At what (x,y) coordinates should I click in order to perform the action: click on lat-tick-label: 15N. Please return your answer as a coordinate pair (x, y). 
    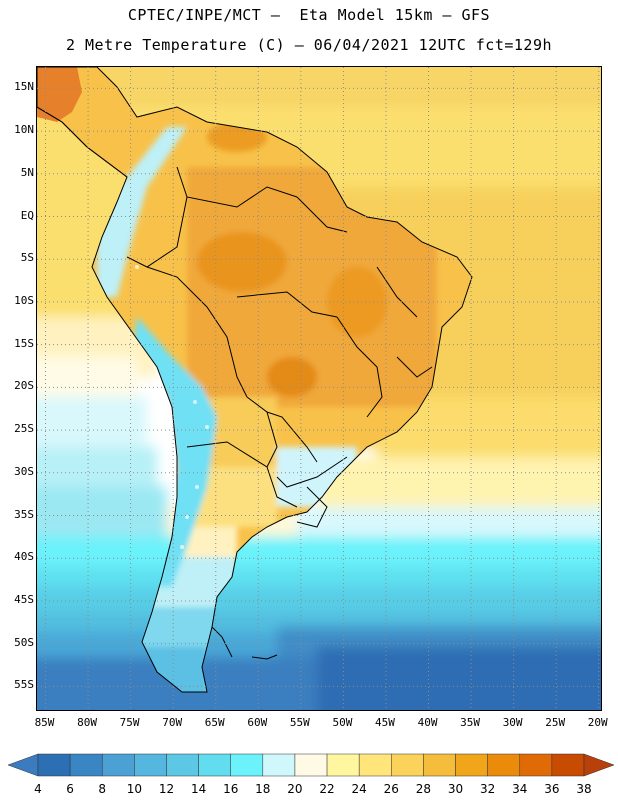
    Looking at the image, I should click on (24, 87).